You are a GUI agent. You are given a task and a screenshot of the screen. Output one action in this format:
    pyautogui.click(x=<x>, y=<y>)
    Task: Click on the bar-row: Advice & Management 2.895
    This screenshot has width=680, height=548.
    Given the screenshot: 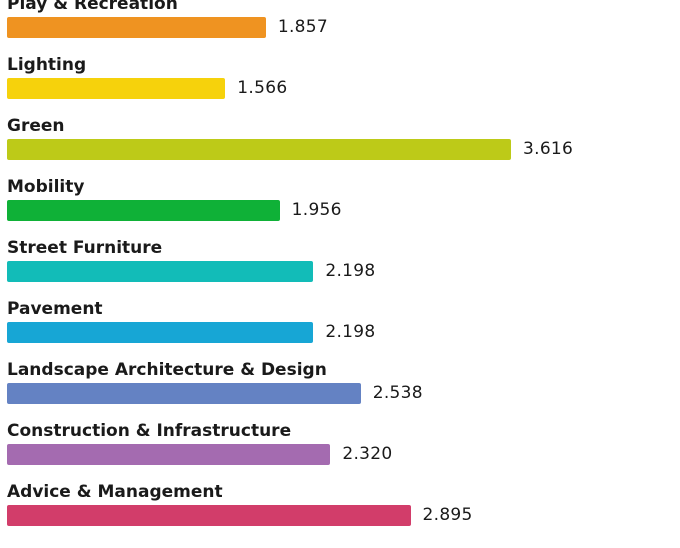 What is the action you would take?
    pyautogui.click(x=342, y=515)
    